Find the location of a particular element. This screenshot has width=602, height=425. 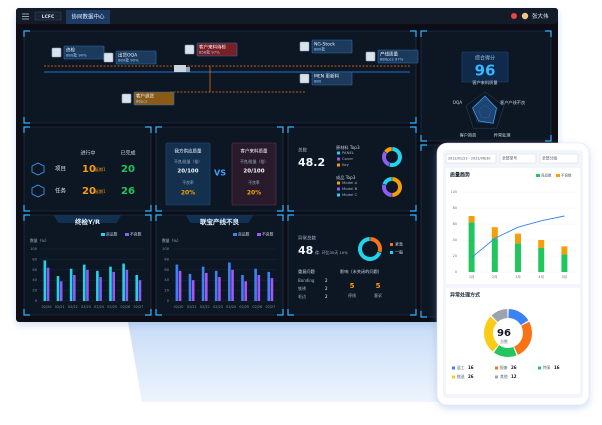

legend-value: 12 is located at coordinates (514, 376).